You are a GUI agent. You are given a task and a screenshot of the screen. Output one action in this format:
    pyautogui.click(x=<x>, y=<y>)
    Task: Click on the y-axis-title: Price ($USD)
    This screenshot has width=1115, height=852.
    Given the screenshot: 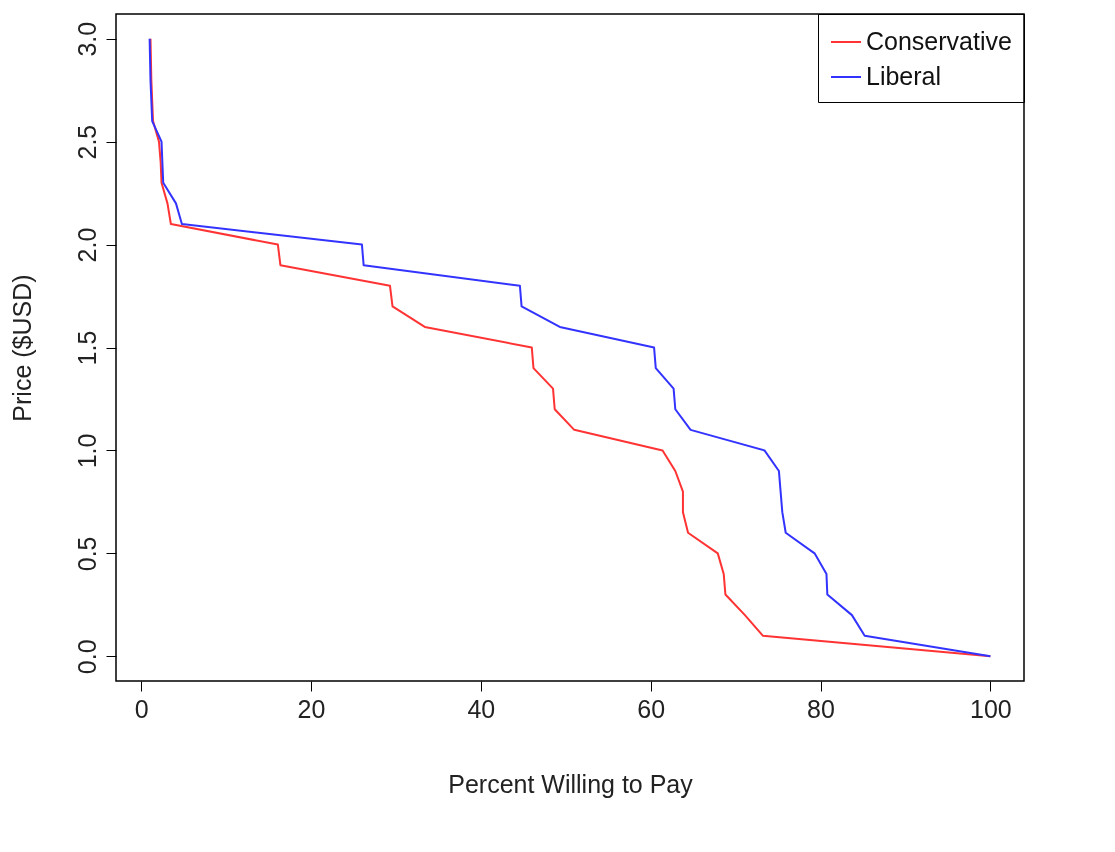 What is the action you would take?
    pyautogui.click(x=21, y=348)
    